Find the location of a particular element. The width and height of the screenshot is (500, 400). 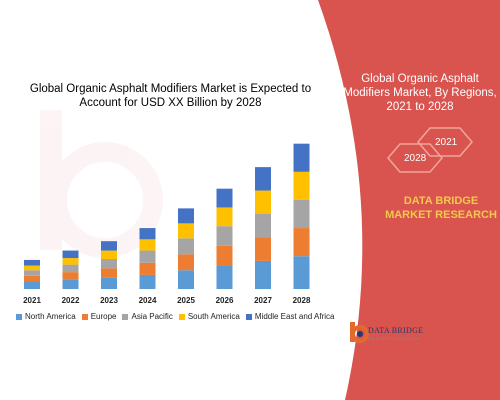

logo-tagline: MARKET RESEARCH is located at coordinates (394, 338).